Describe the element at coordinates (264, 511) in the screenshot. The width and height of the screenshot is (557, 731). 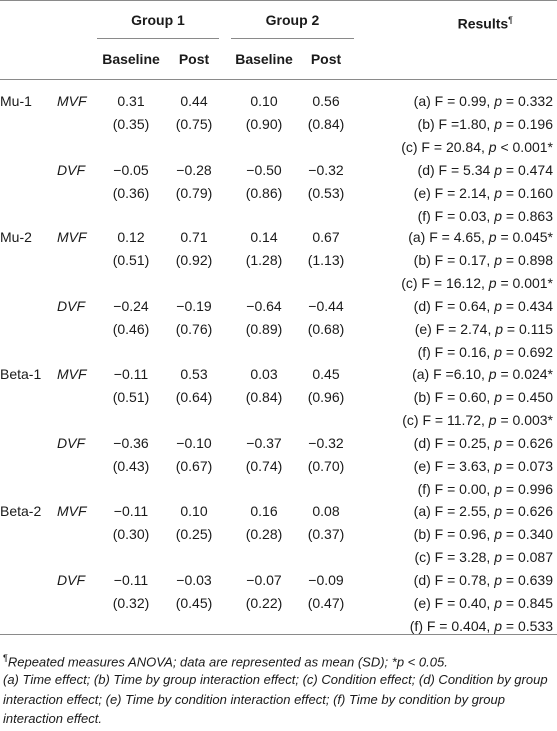
I see `mean-value: 0.16` at that location.